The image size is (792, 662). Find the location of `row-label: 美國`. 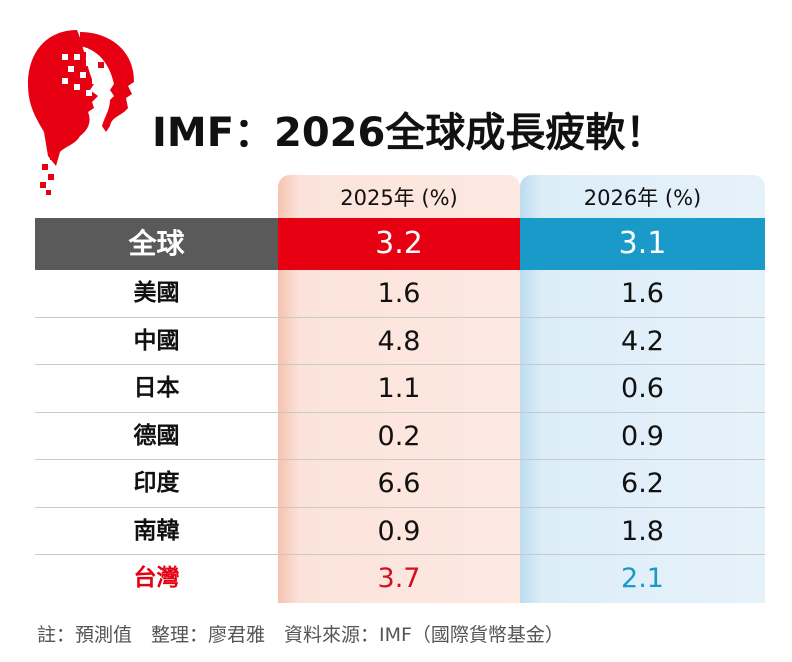

row-label: 美國 is located at coordinates (156, 293).